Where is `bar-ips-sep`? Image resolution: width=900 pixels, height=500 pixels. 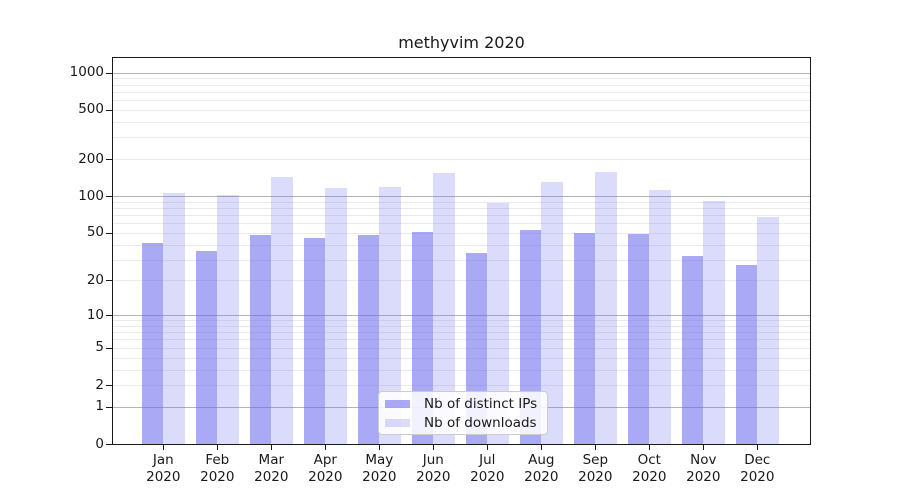
bar-ips-sep is located at coordinates (584, 338).